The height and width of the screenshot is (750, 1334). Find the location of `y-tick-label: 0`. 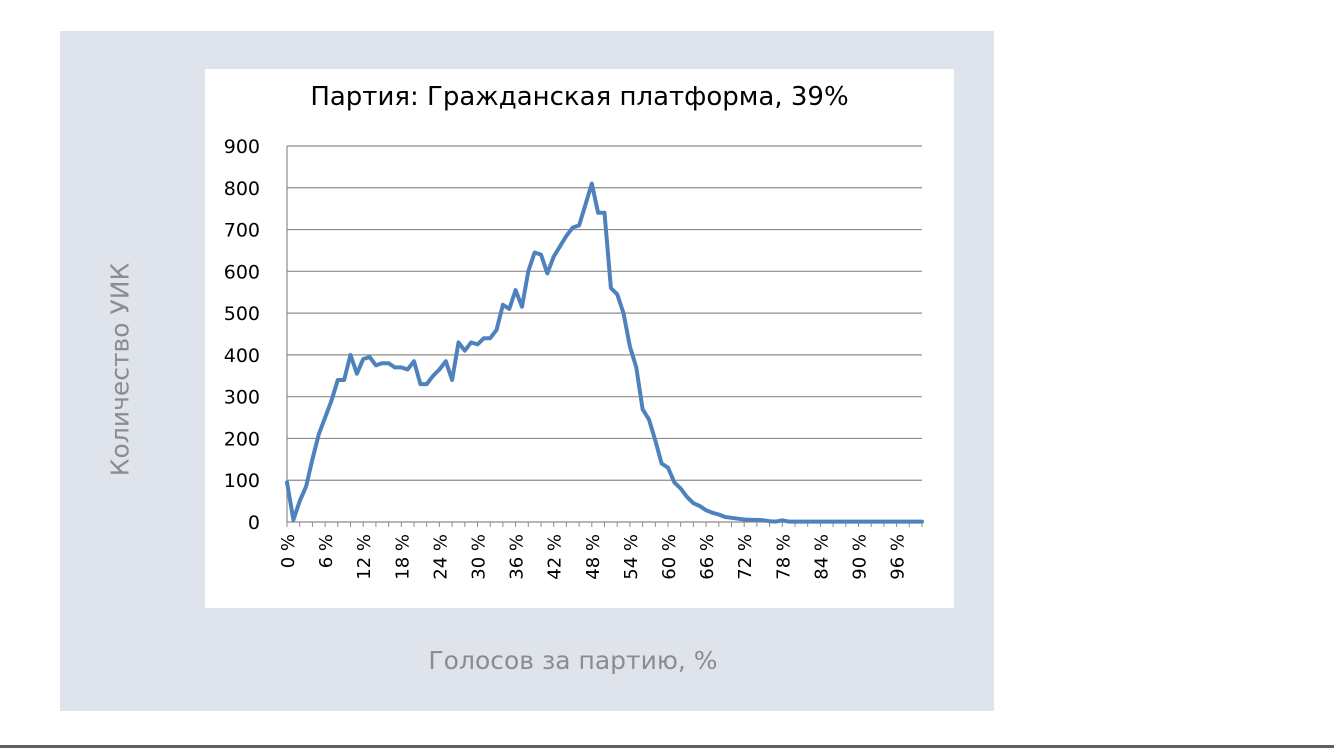

y-tick-label: 0 is located at coordinates (254, 523).